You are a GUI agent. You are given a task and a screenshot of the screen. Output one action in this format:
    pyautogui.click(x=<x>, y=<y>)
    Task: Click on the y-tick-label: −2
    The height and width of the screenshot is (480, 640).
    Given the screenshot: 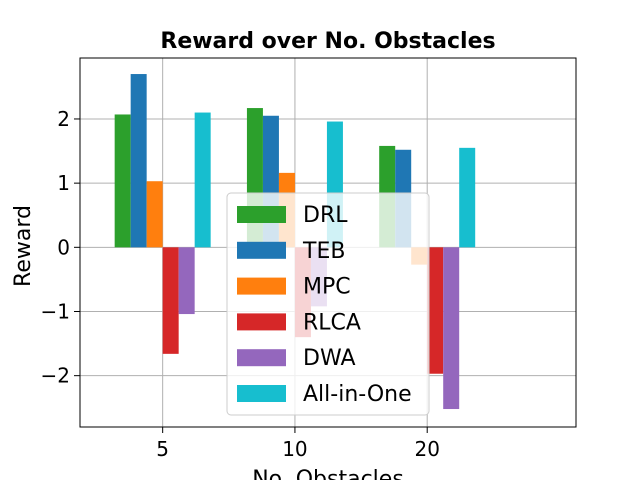 What is the action you would take?
    pyautogui.click(x=55, y=376)
    